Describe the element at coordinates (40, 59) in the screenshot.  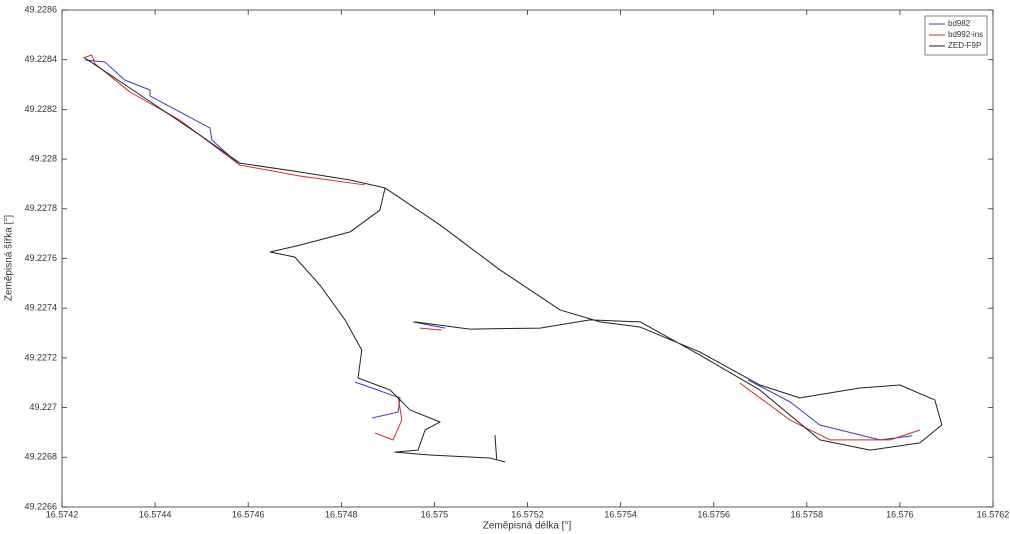
I see `y-tick-label: 49.2284` at that location.